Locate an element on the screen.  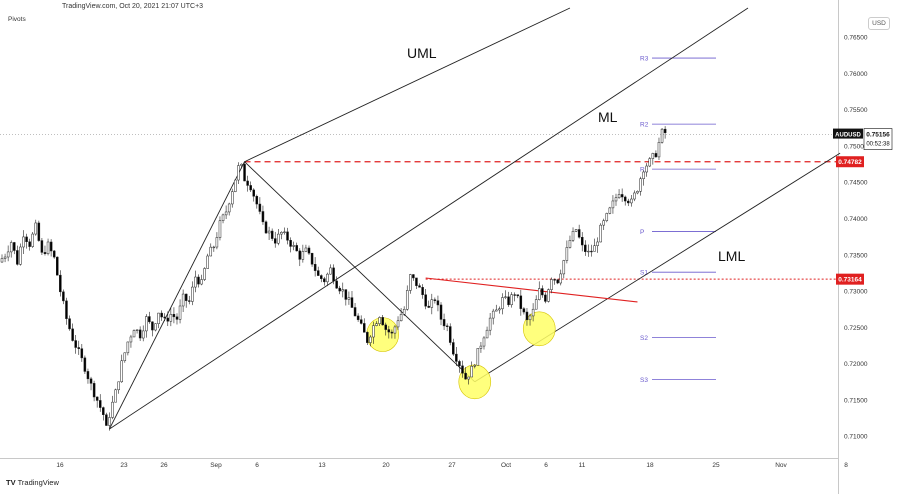
time-axis is located at coordinates (419, 458).